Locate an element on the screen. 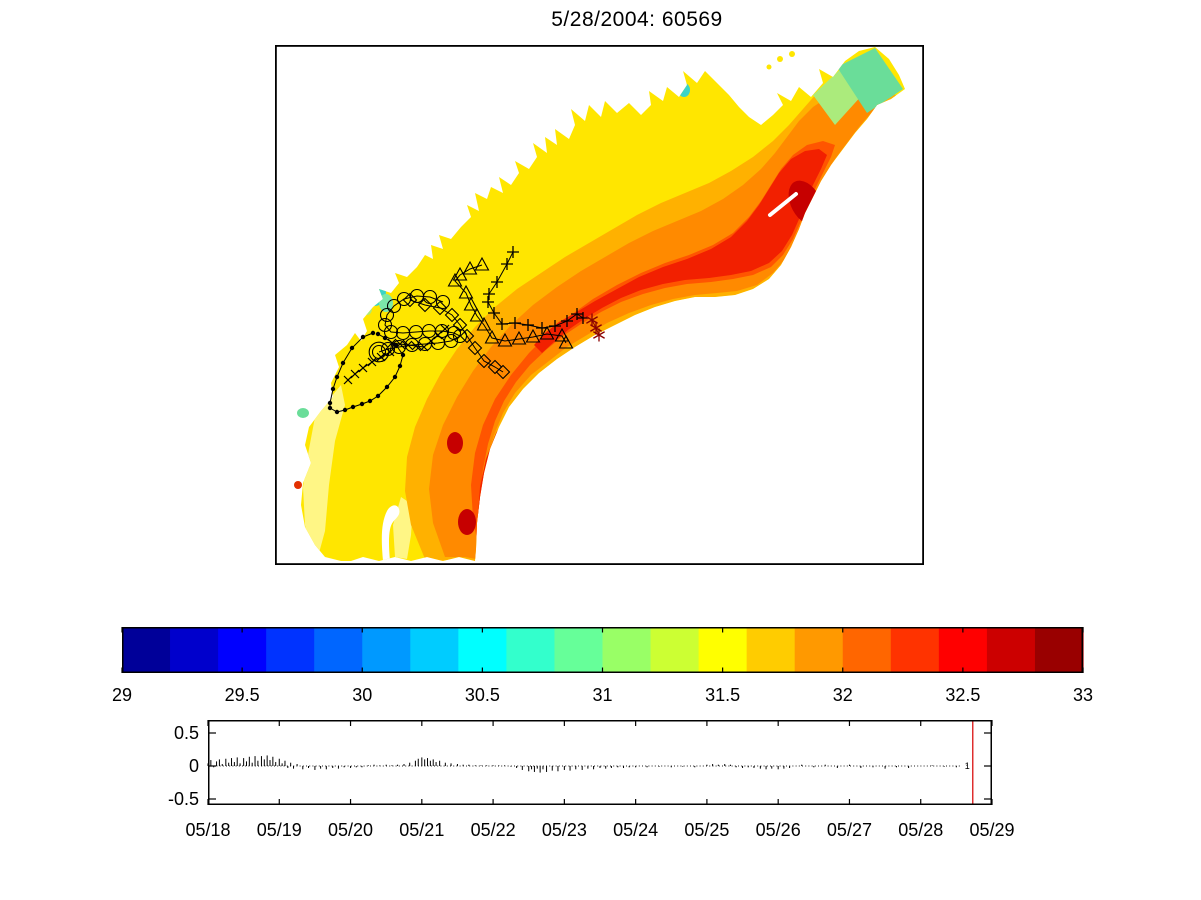 The width and height of the screenshot is (1201, 900). contour-green is located at coordinates (870, 80).